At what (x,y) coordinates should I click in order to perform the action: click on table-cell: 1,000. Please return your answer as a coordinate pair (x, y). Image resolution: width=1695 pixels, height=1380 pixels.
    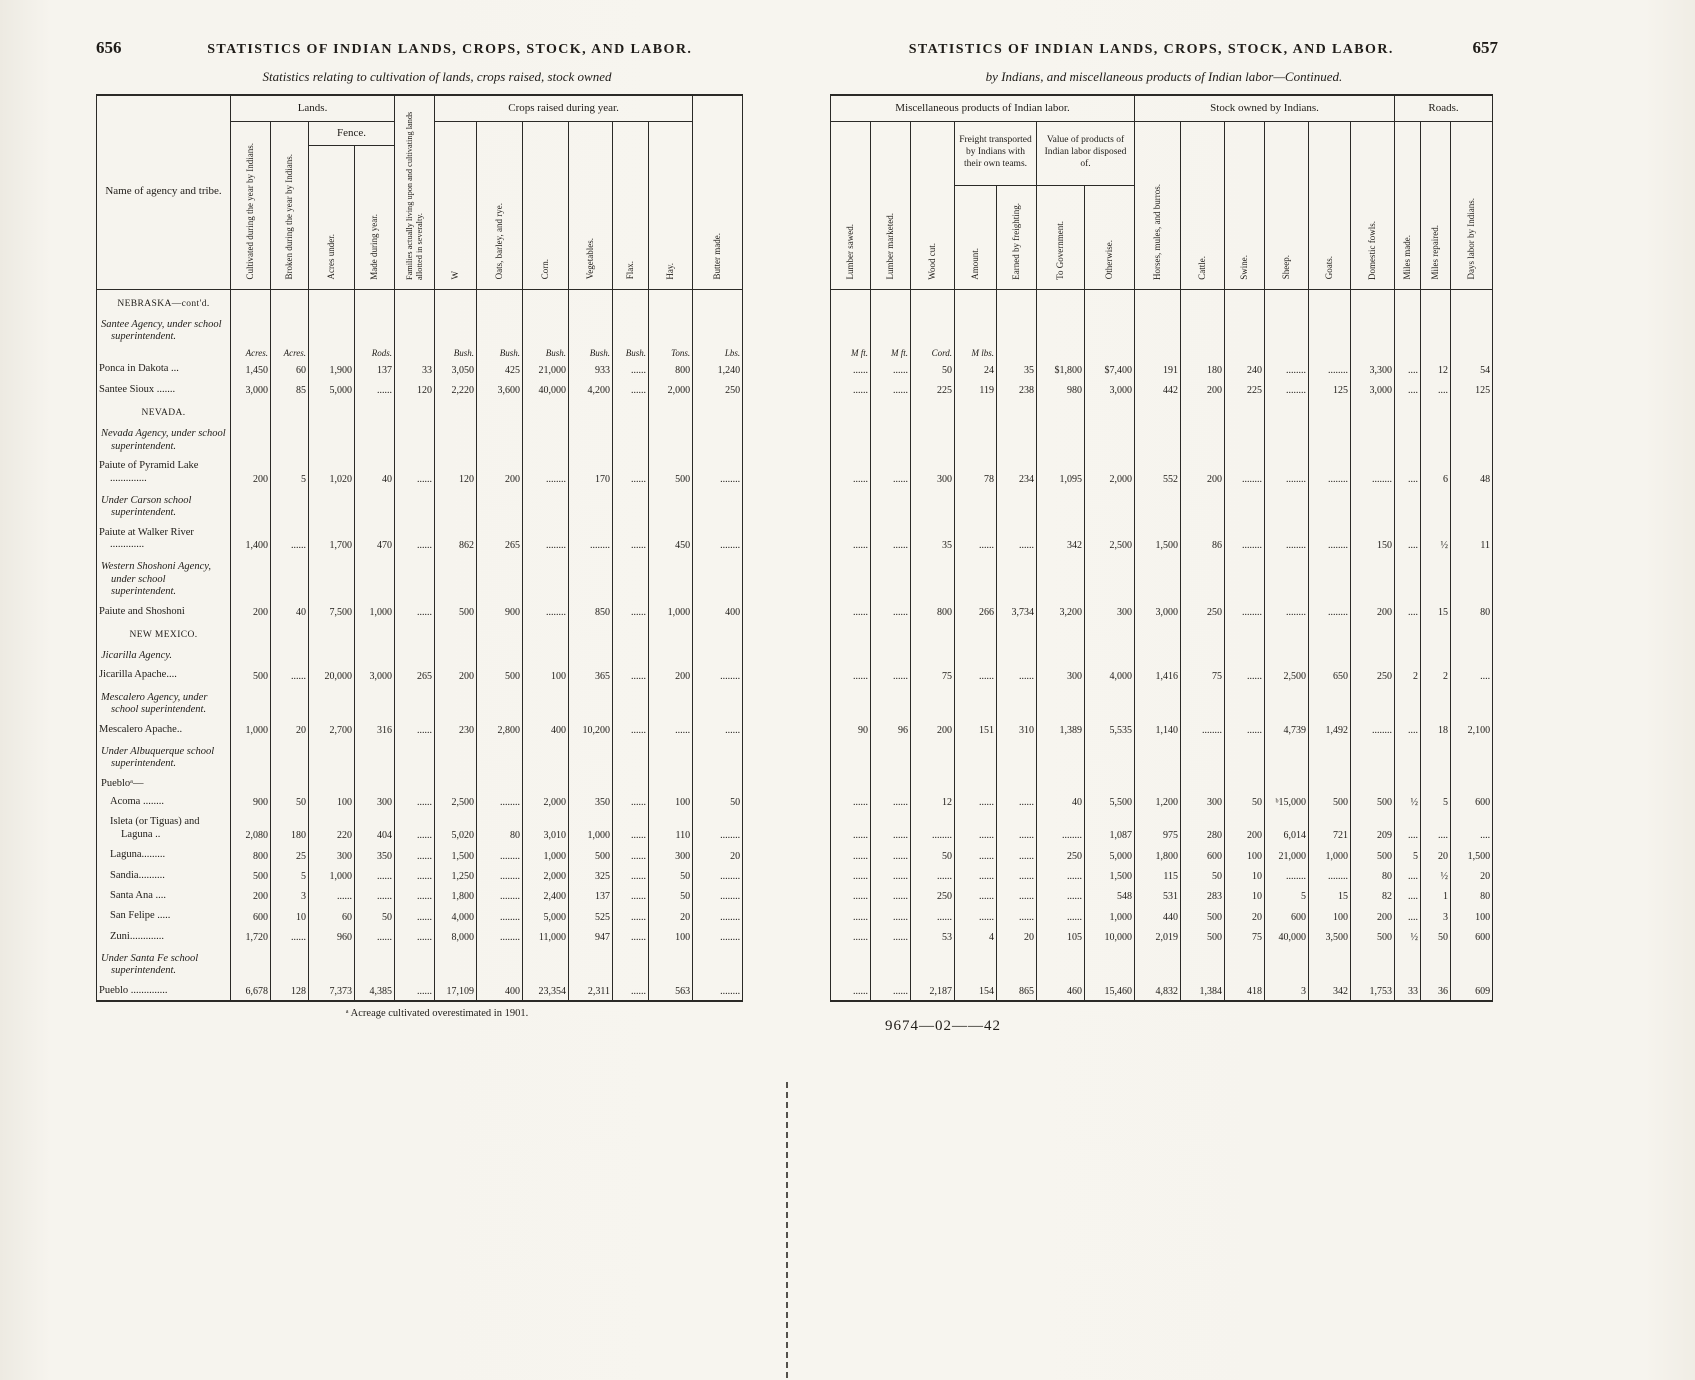
    Looking at the image, I should click on (670, 610).